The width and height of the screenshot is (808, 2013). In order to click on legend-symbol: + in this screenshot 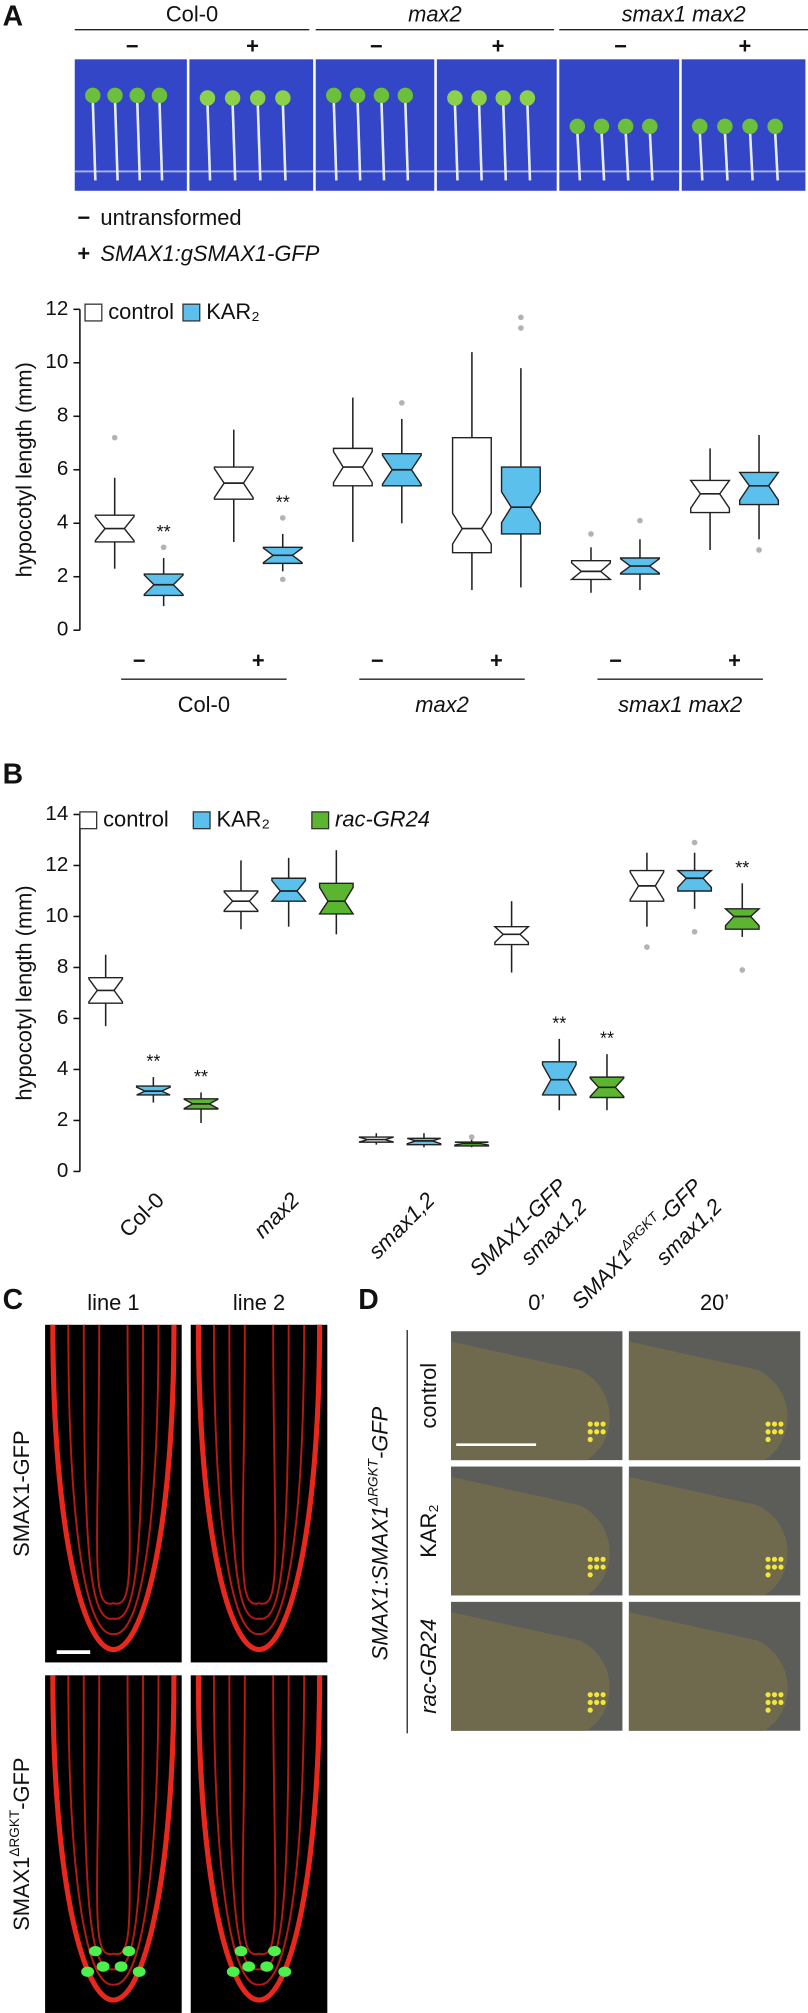, I will do `click(83, 253)`.